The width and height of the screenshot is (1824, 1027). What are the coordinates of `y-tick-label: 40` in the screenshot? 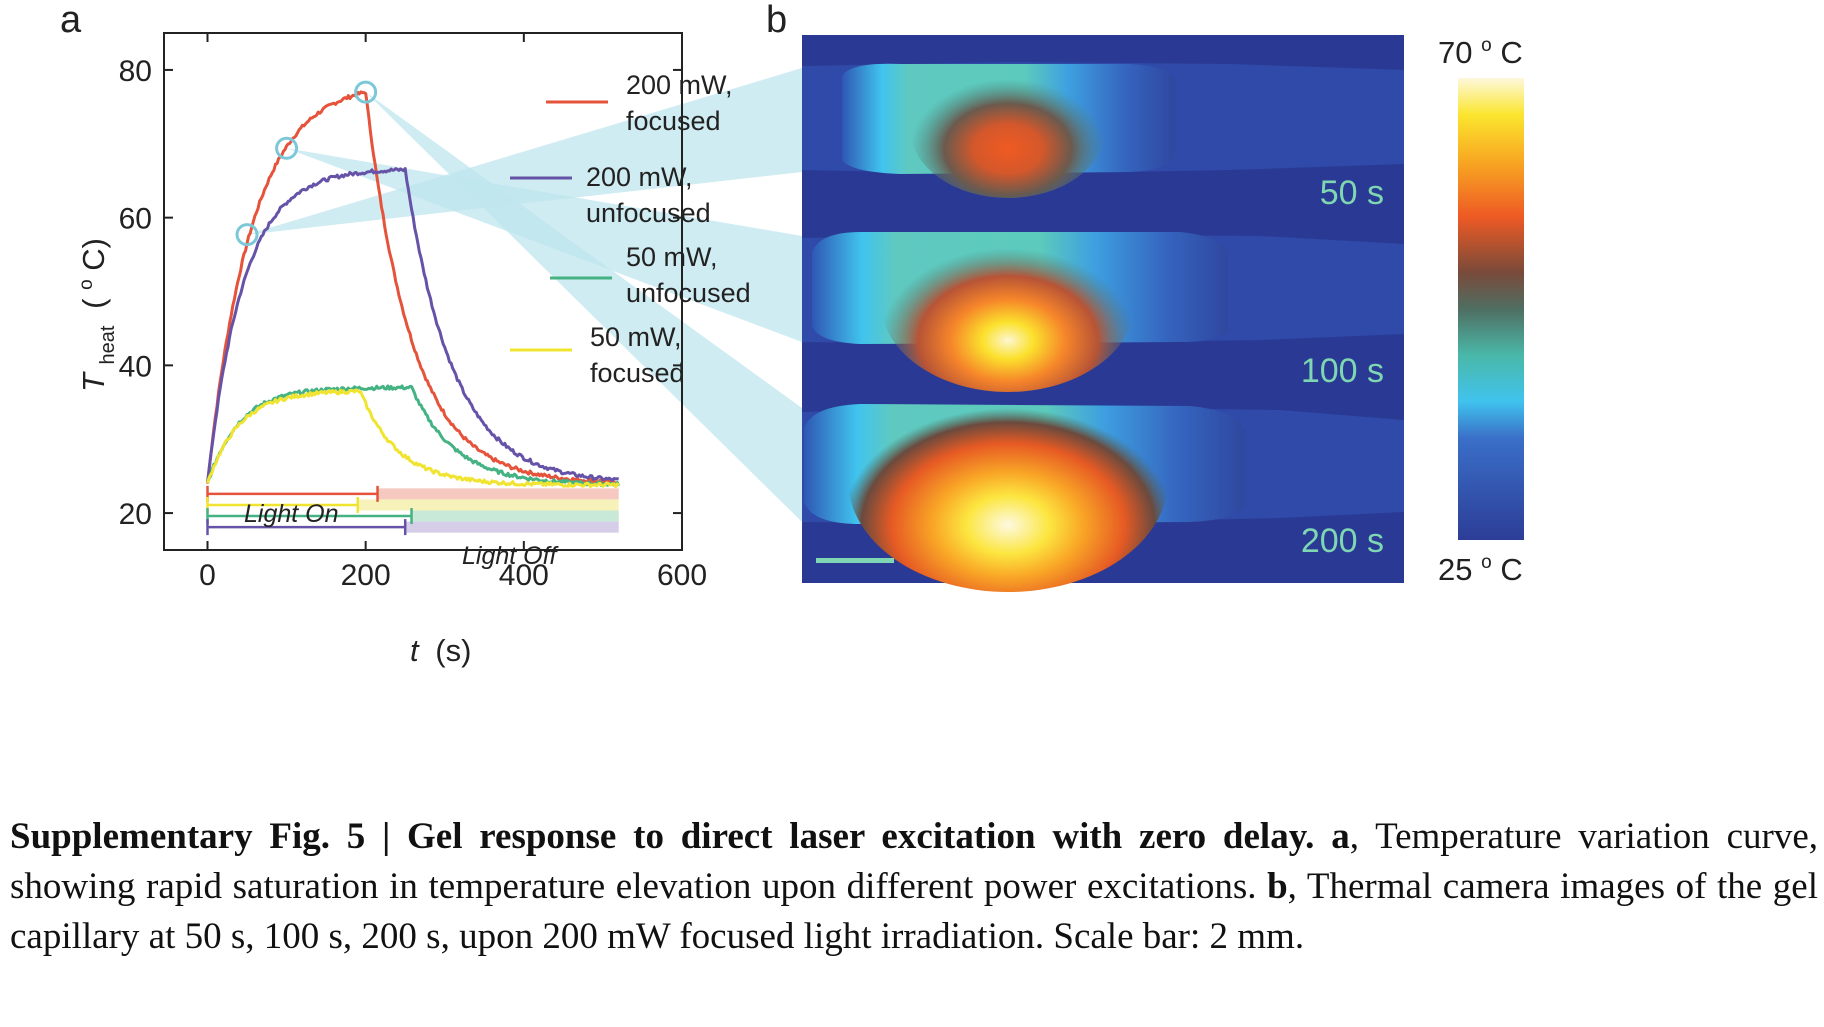 It's located at (135, 366).